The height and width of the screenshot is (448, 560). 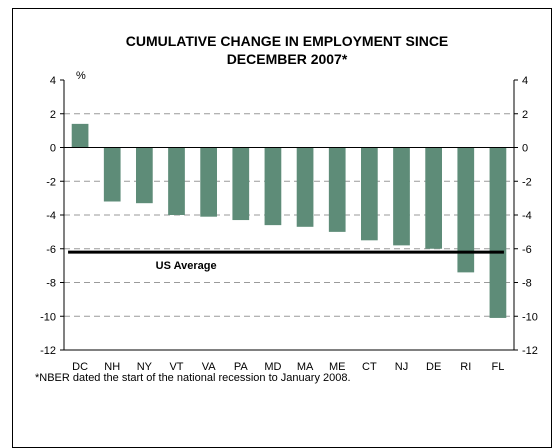 I want to click on bar-ma, so click(x=305, y=187).